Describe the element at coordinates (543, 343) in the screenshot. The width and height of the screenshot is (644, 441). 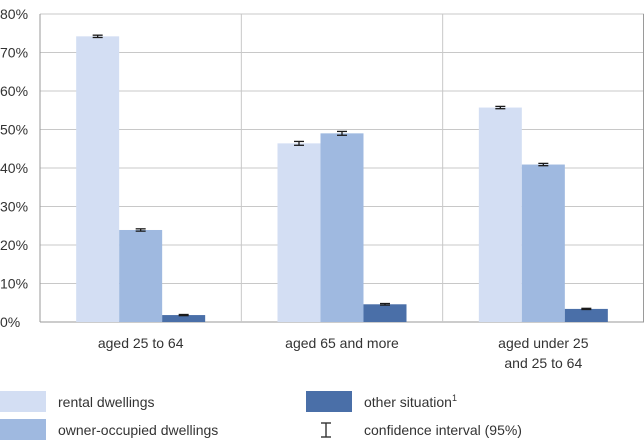
I see `x-category-label: aged under 25` at that location.